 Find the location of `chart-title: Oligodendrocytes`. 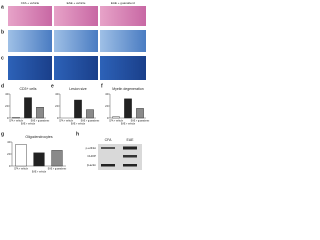

chart-title: Oligodendrocytes is located at coordinates (38, 137).